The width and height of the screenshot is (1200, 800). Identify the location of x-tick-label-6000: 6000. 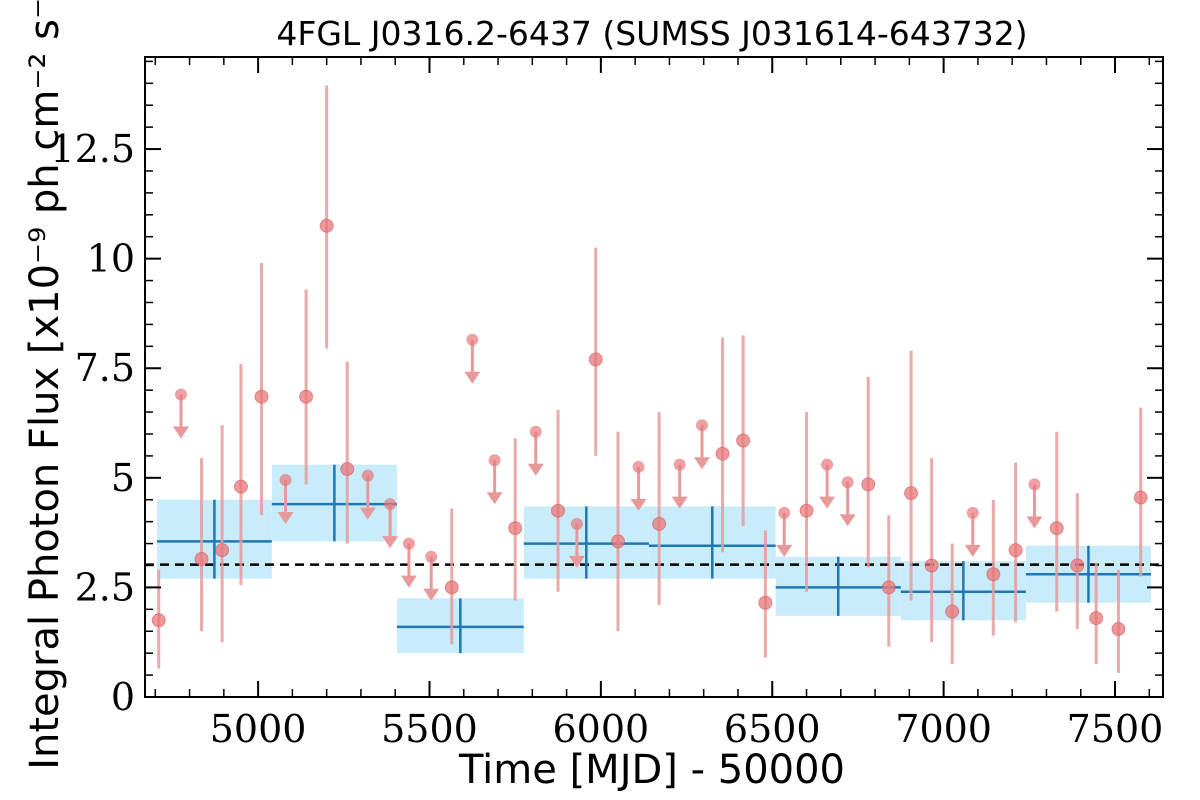
(601, 729).